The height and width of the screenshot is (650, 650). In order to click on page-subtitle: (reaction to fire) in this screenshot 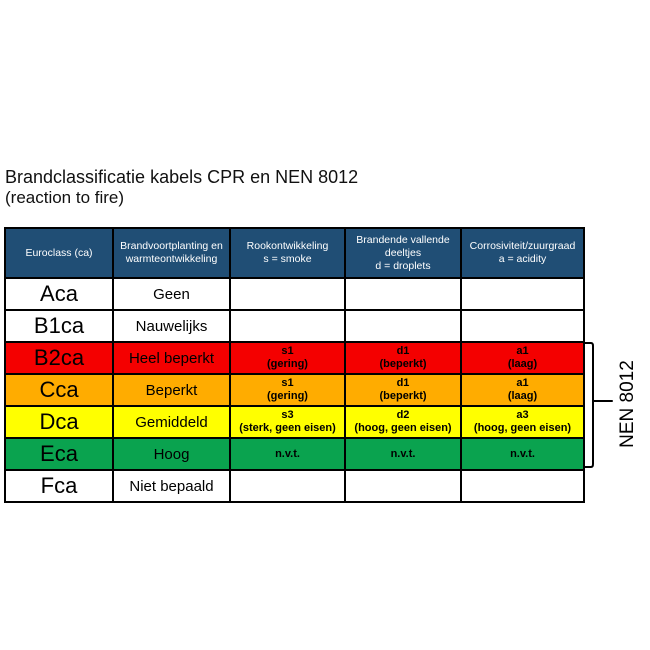, I will do `click(65, 197)`.